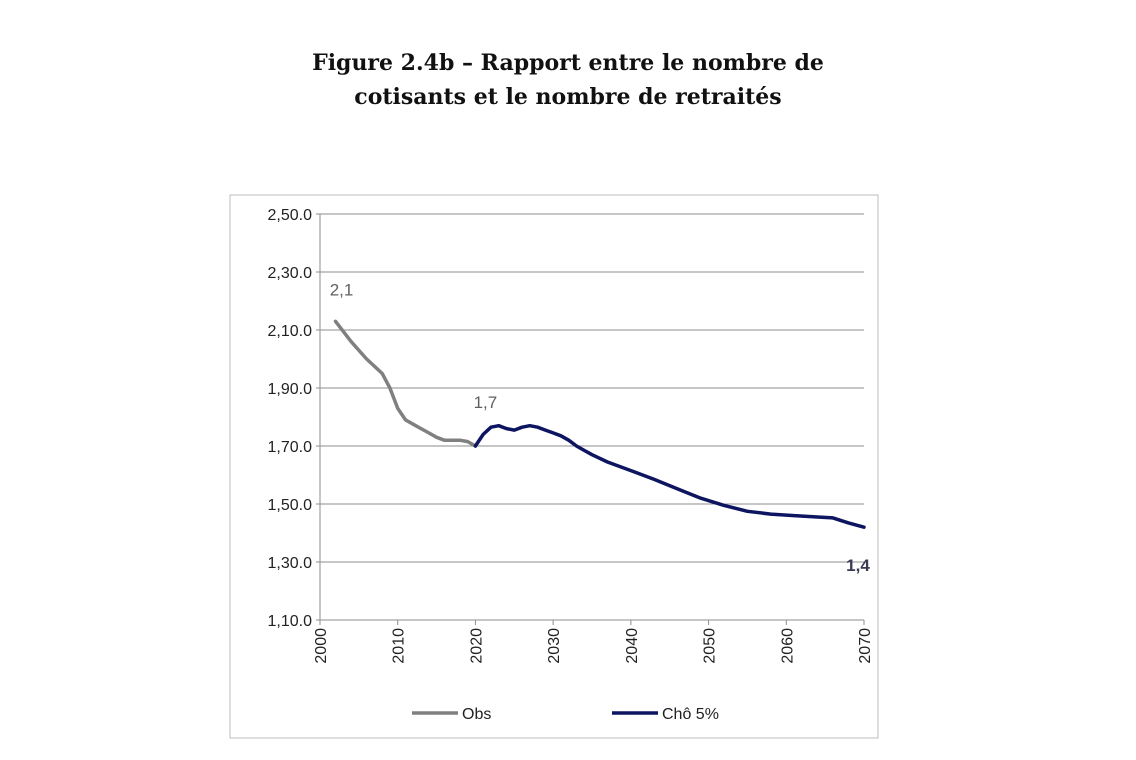  I want to click on y-tick-label: 2,30.0, so click(290, 273).